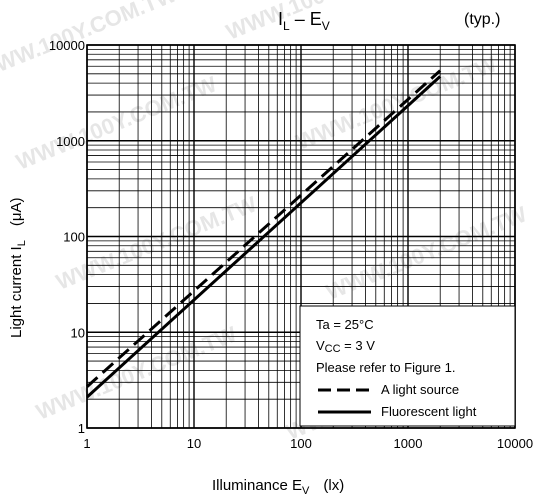  I want to click on y-axis-label: Light current IL(μA), so click(18, 268).